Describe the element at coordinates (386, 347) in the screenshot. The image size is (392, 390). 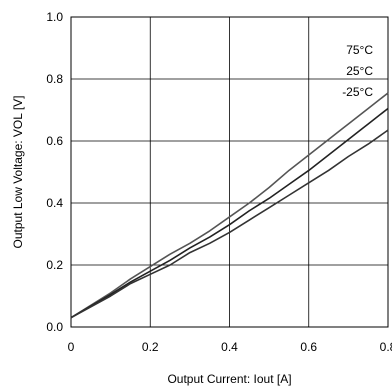
I see `x-tick-label: 0.8` at that location.